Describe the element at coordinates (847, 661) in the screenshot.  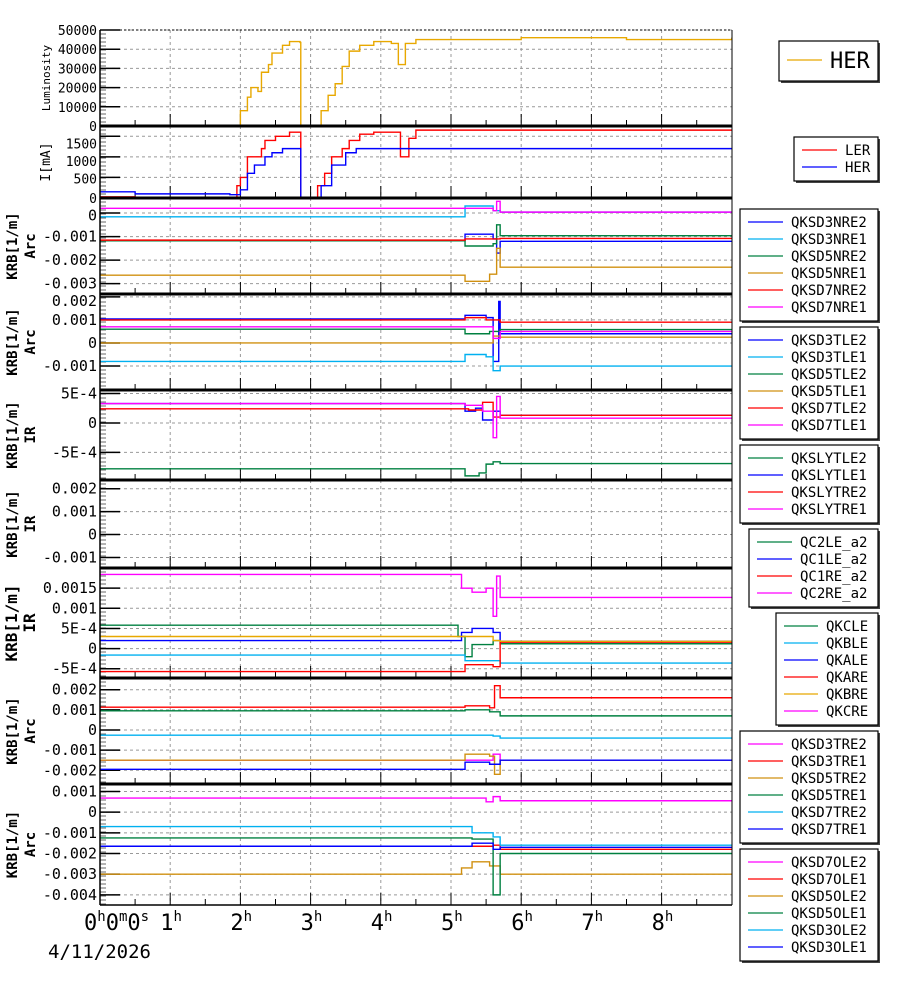
I see `legend-label: QKALE` at that location.